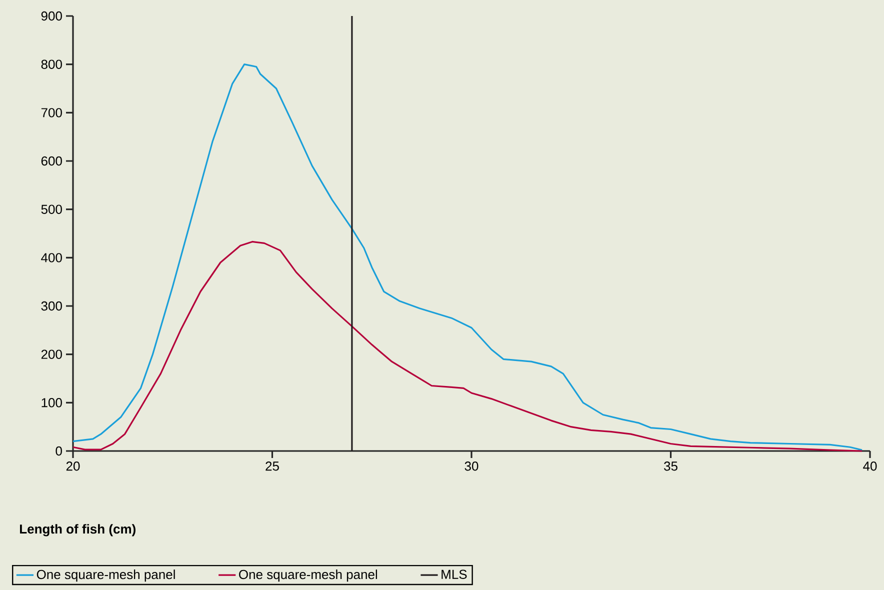 The height and width of the screenshot is (590, 884). What do you see at coordinates (51, 257) in the screenshot?
I see `y-tick-label: 400` at bounding box center [51, 257].